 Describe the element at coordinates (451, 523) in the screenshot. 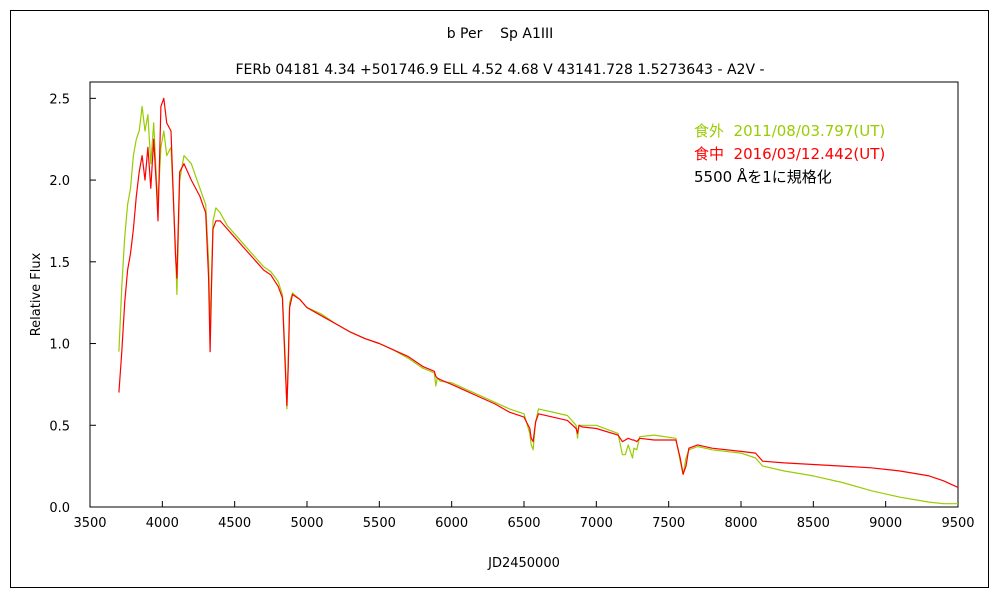

I see `x-tick-label: 6000` at that location.